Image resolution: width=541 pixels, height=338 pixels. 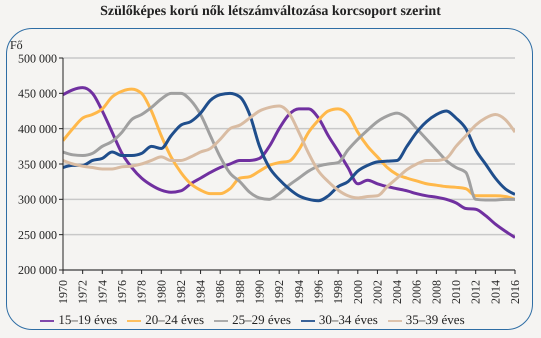 What do you see at coordinates (37, 93) in the screenshot?
I see `y-tick-label: 450 000` at bounding box center [37, 93].